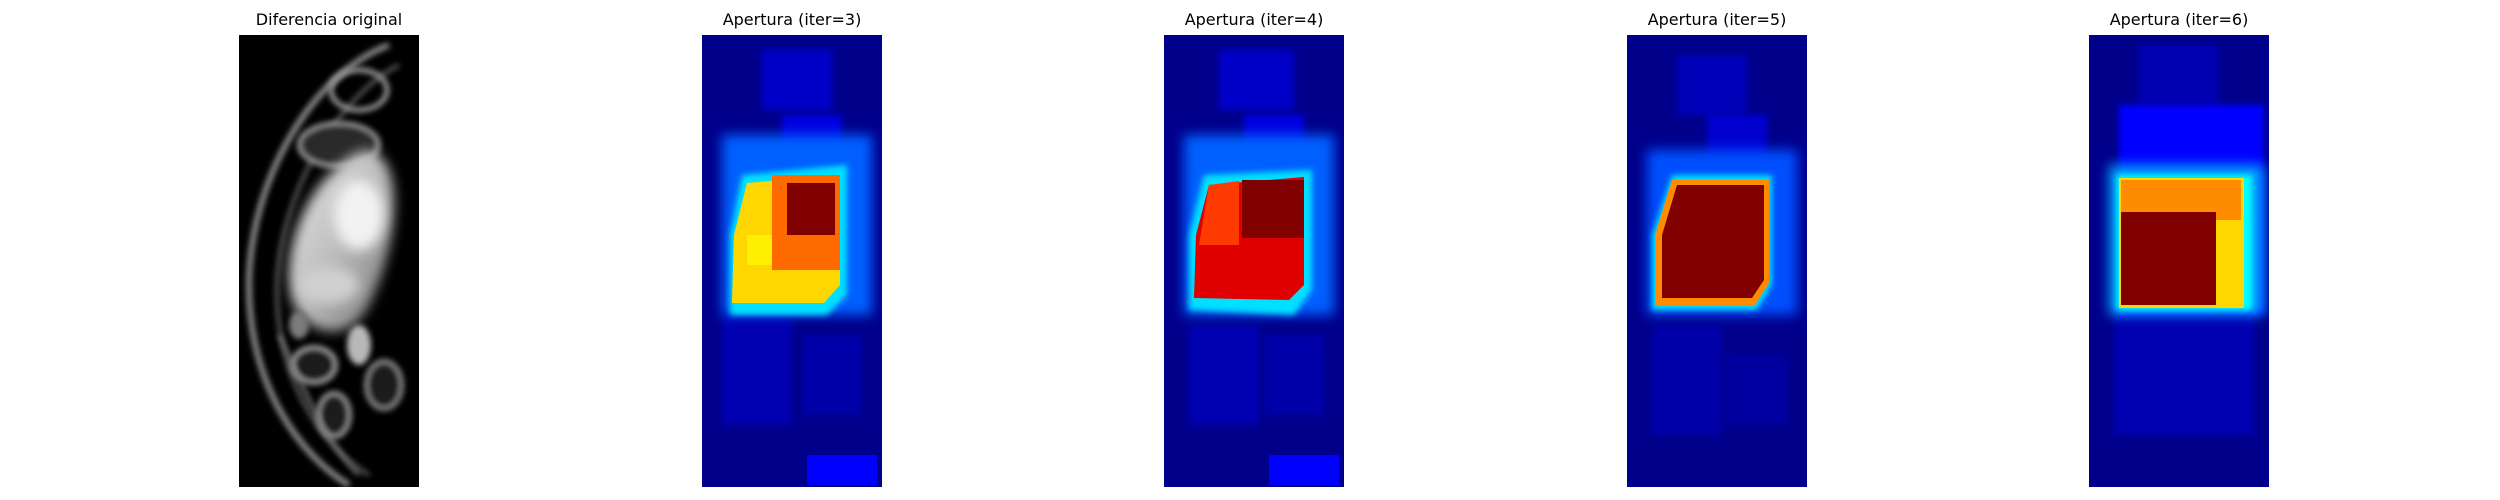  Describe the element at coordinates (1254, 19) in the screenshot. I see `panel-title: Apertura (iter=4)` at that location.